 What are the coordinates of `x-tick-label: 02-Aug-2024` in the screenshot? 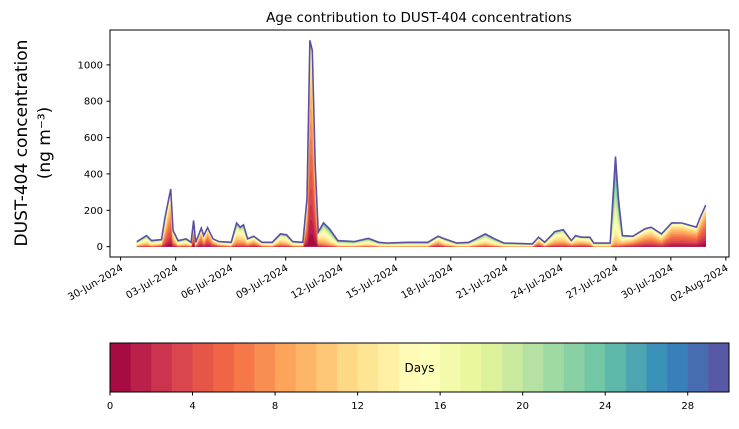 It's located at (700, 284).